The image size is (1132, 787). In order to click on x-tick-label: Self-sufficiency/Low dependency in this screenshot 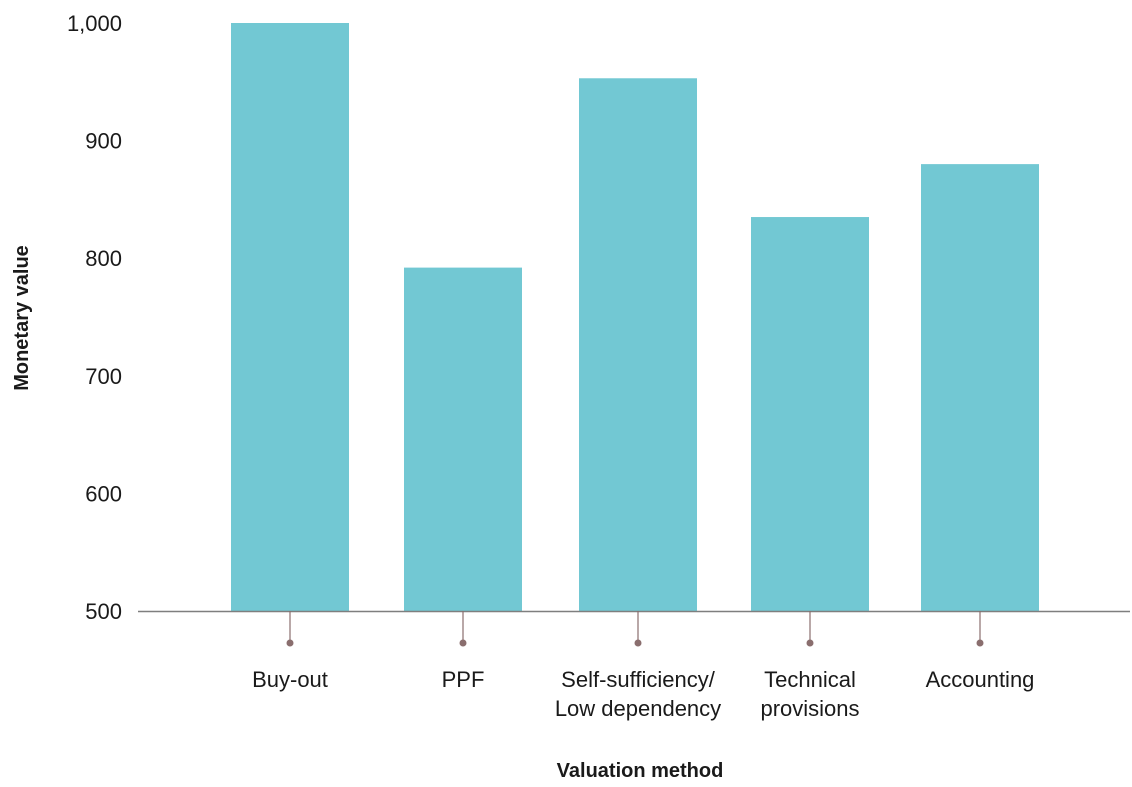, I will do `click(638, 694)`.